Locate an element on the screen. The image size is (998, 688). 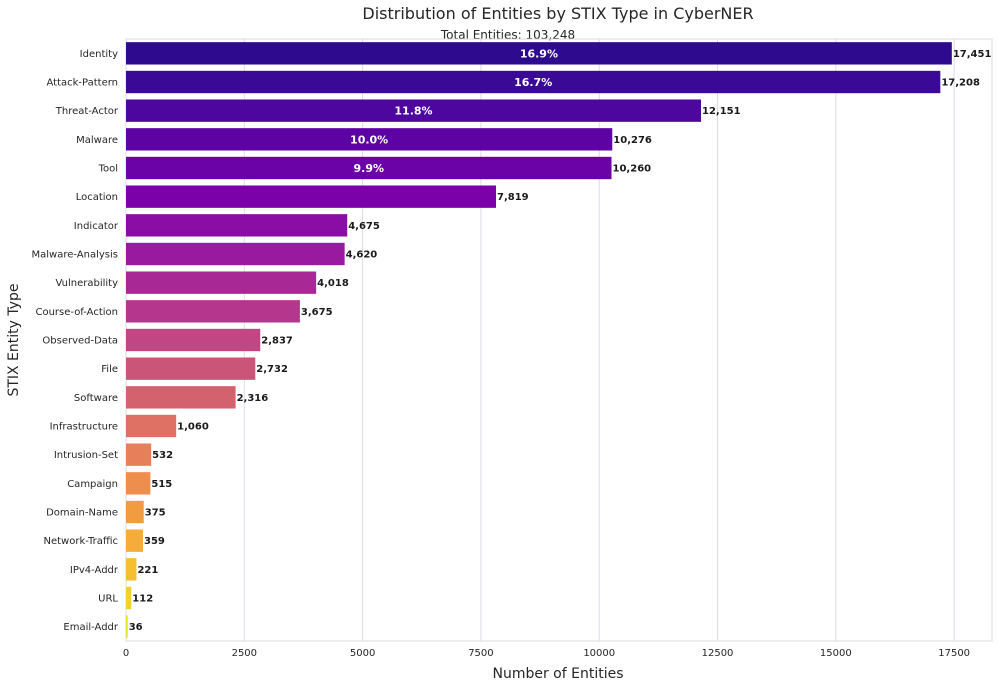
category-label: Software is located at coordinates (96, 398).